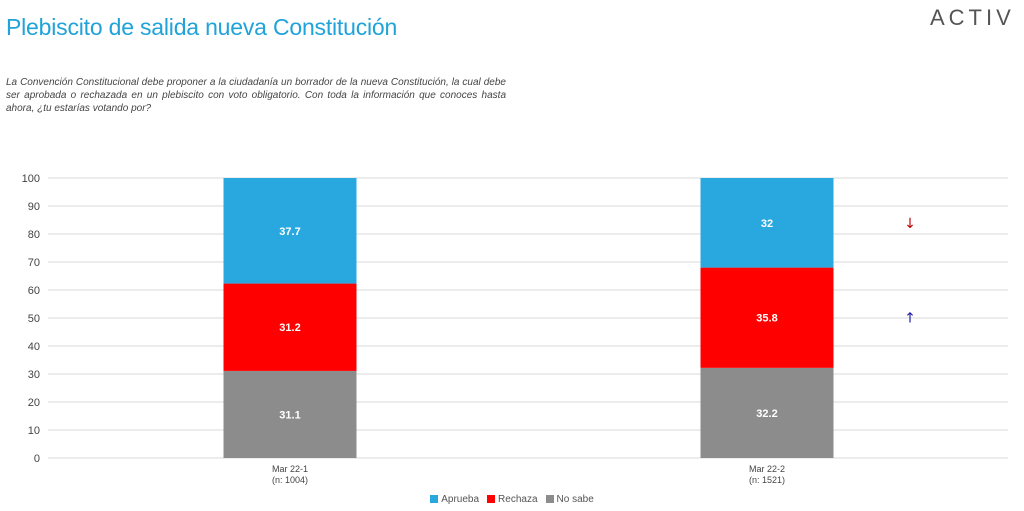 The width and height of the screenshot is (1024, 511). I want to click on data-label: 37.7, so click(289, 232).